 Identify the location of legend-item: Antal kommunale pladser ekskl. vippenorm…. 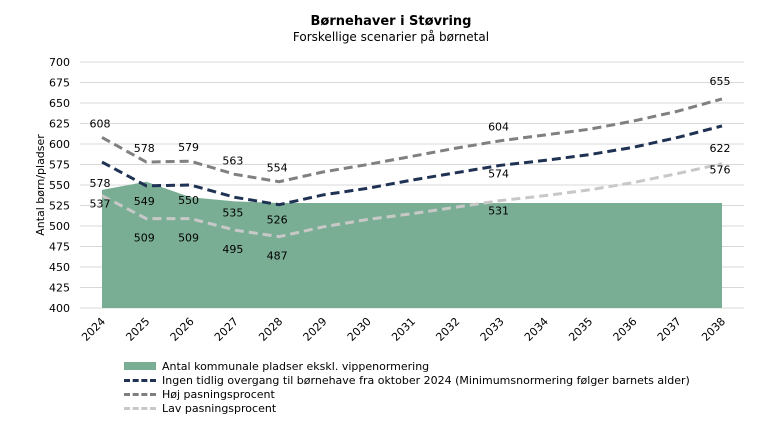
(407, 366).